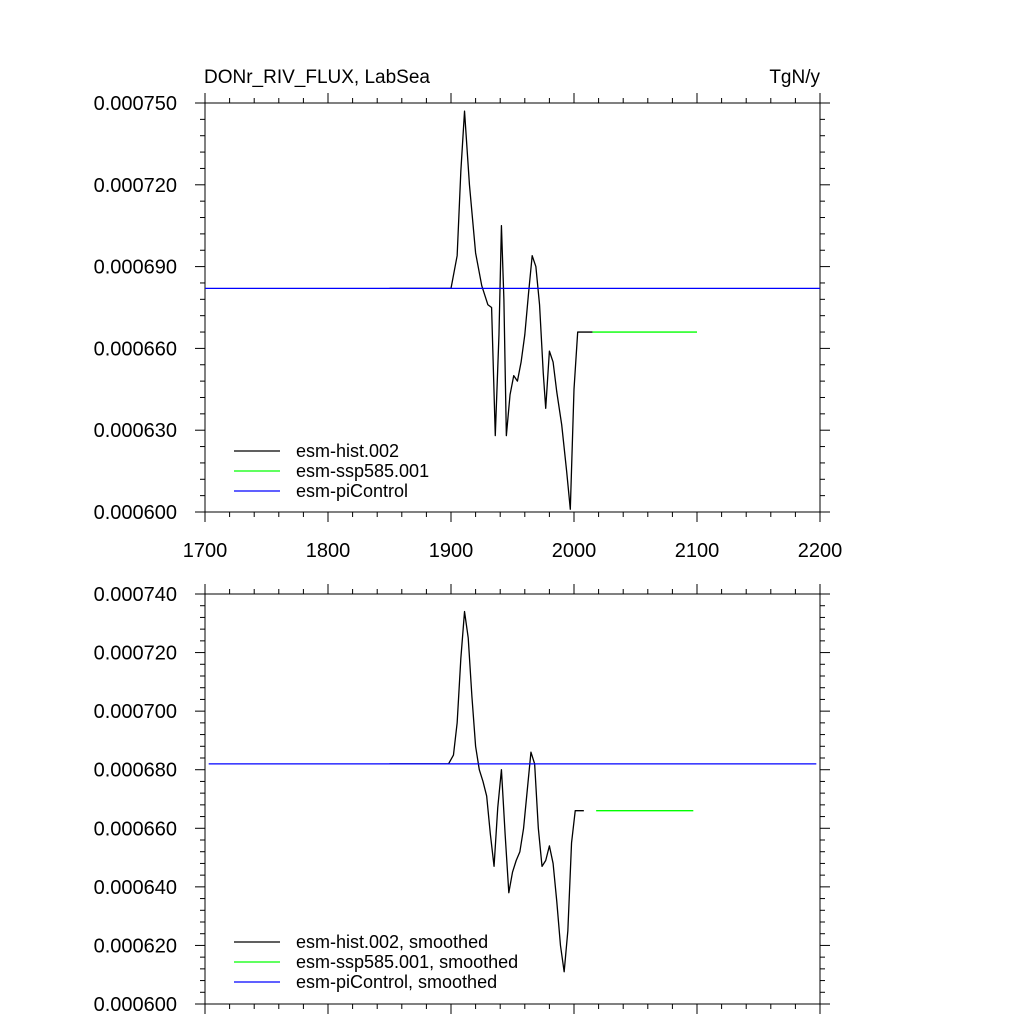 Image resolution: width=1024 pixels, height=1029 pixels. What do you see at coordinates (362, 471) in the screenshot?
I see `legend-label: esm-ssp585.001` at bounding box center [362, 471].